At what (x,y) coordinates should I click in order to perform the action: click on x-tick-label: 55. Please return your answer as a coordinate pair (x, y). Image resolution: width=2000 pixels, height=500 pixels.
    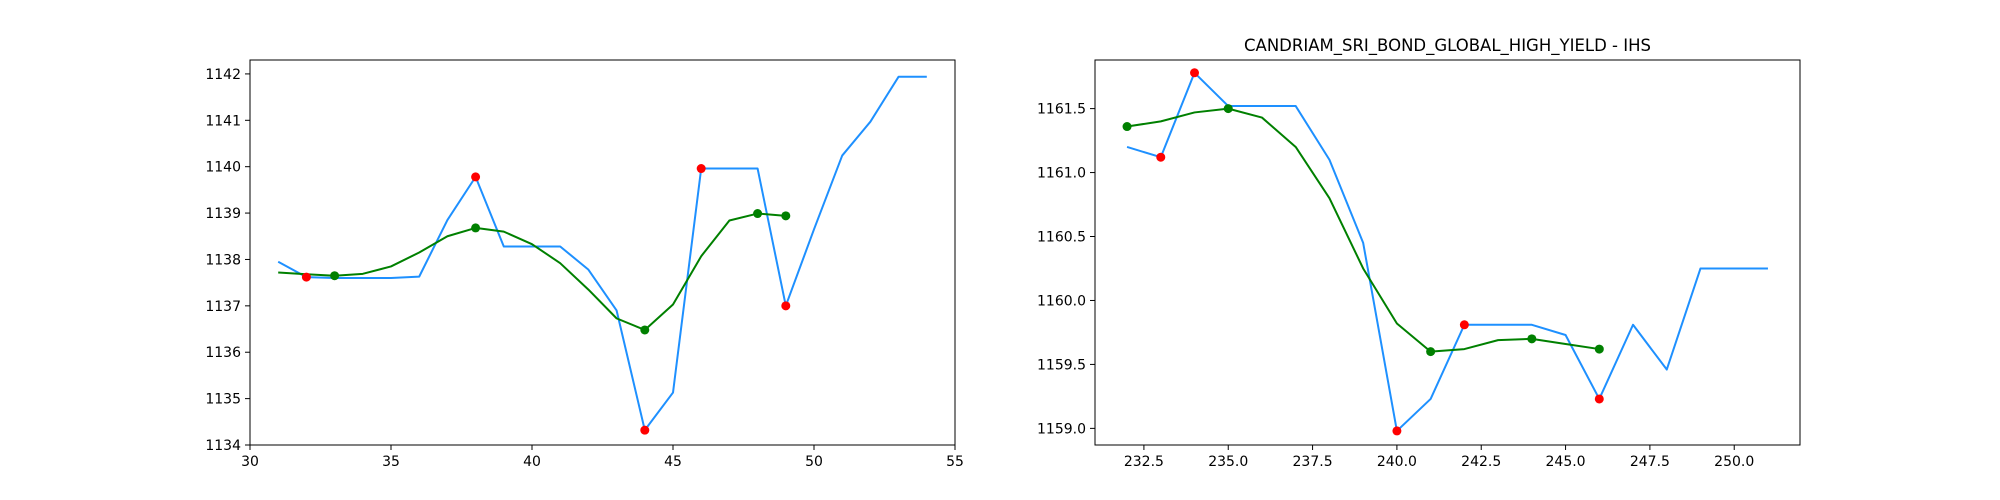
    Looking at the image, I should click on (955, 462).